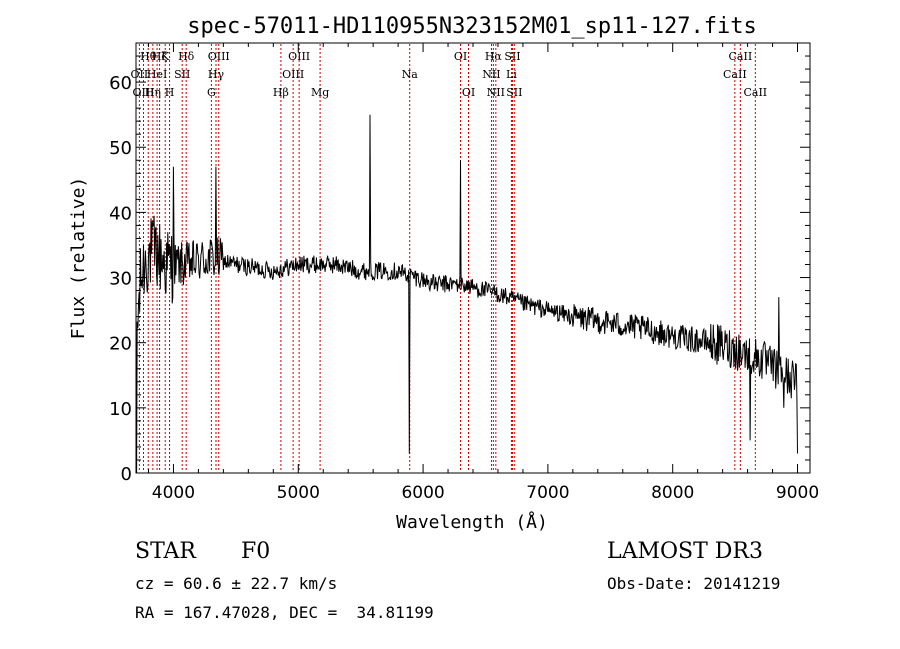 The image size is (900, 649). Describe the element at coordinates (153, 92) in the screenshot. I see `line-marker-label: Hη` at that location.